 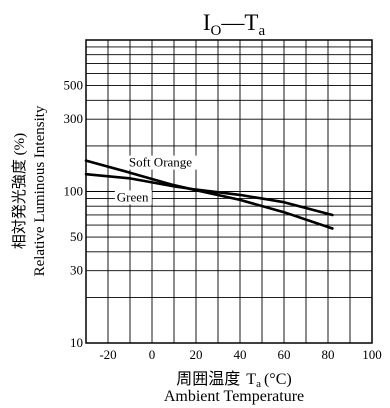 I want to click on x-tick-label: 40, so click(x=240, y=354).